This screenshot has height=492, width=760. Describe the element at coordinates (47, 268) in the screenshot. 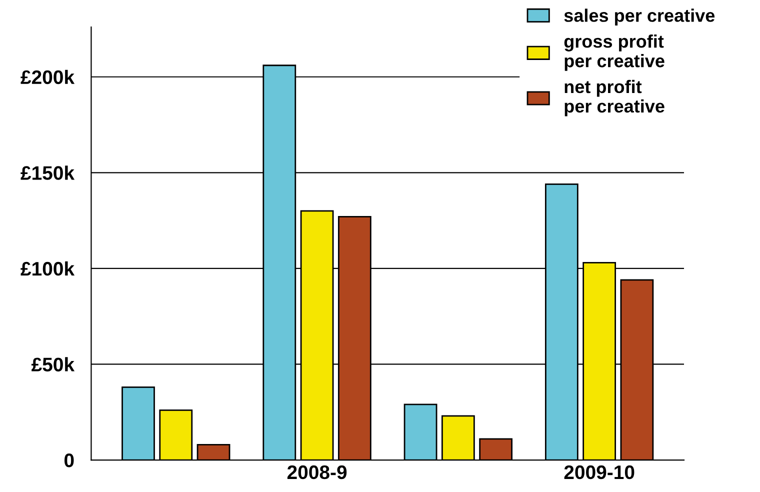

I see `y-tick-label: £100k` at that location.